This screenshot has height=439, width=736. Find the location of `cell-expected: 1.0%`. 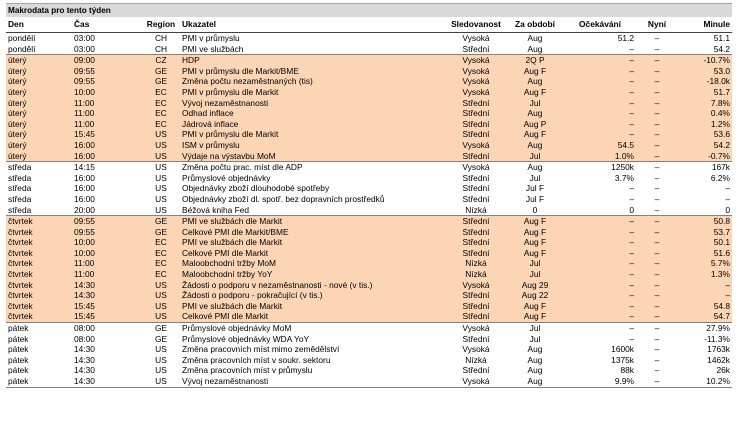

cell-expected: 1.0% is located at coordinates (600, 156).